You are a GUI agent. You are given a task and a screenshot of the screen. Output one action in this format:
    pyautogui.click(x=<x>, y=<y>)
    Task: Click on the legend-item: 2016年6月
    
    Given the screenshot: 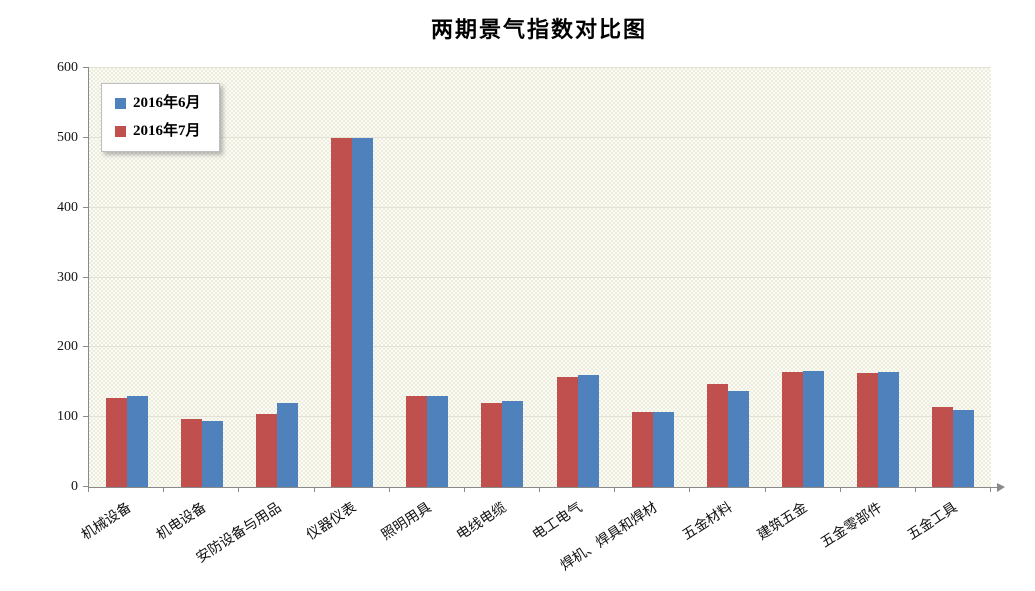 What is the action you would take?
    pyautogui.click(x=158, y=103)
    